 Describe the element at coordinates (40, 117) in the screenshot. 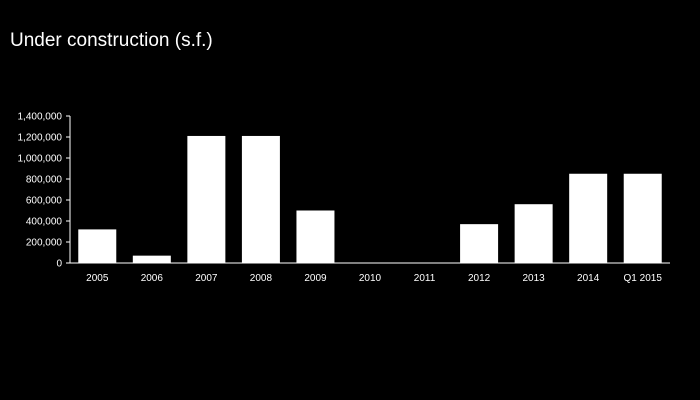

I see `y-tick-label: 1,400,000` at that location.